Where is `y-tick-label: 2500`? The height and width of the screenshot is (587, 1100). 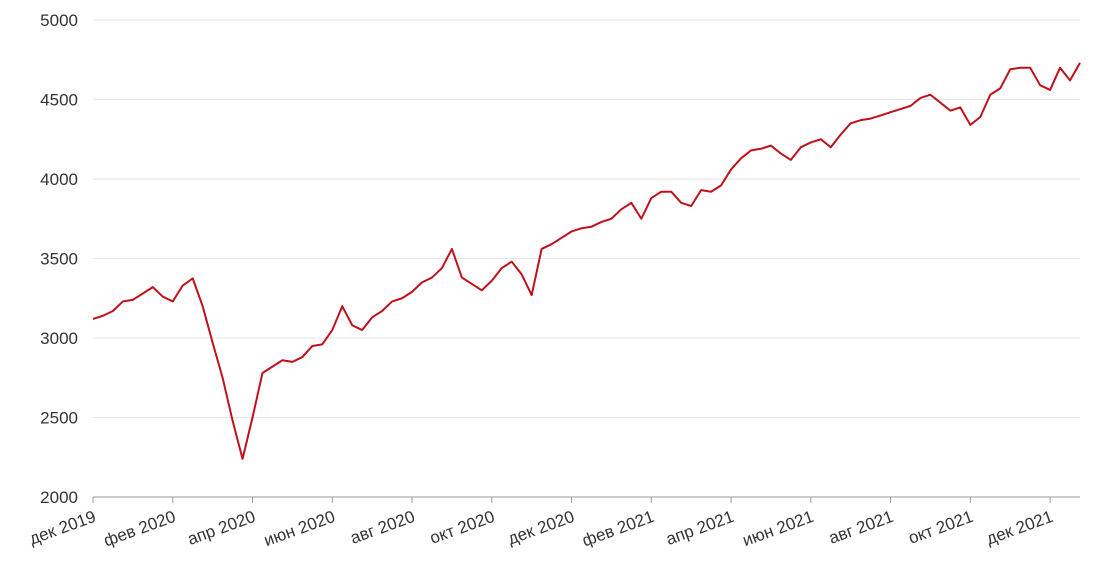 y-tick-label: 2500 is located at coordinates (59, 418).